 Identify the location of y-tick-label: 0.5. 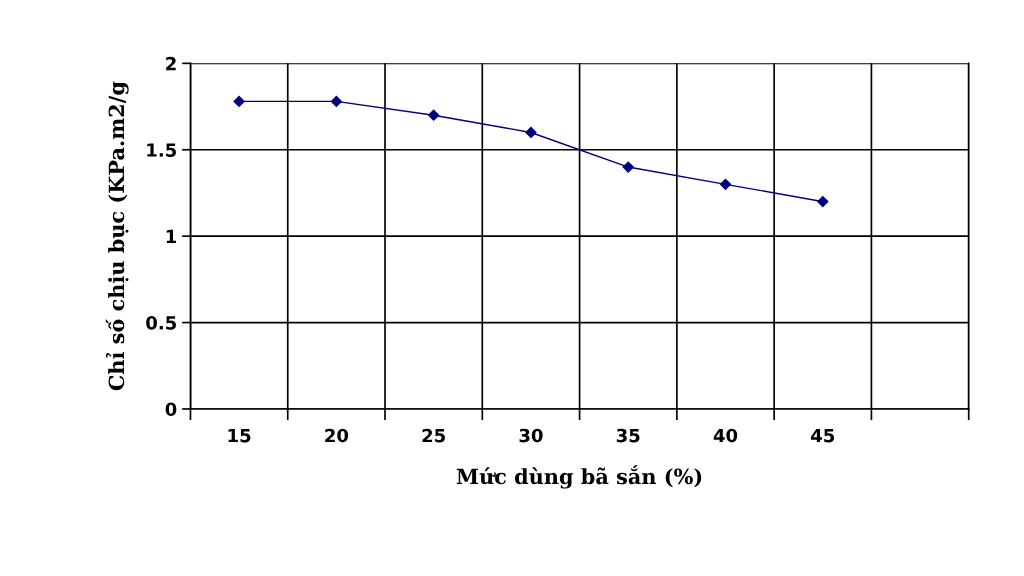
(161, 323).